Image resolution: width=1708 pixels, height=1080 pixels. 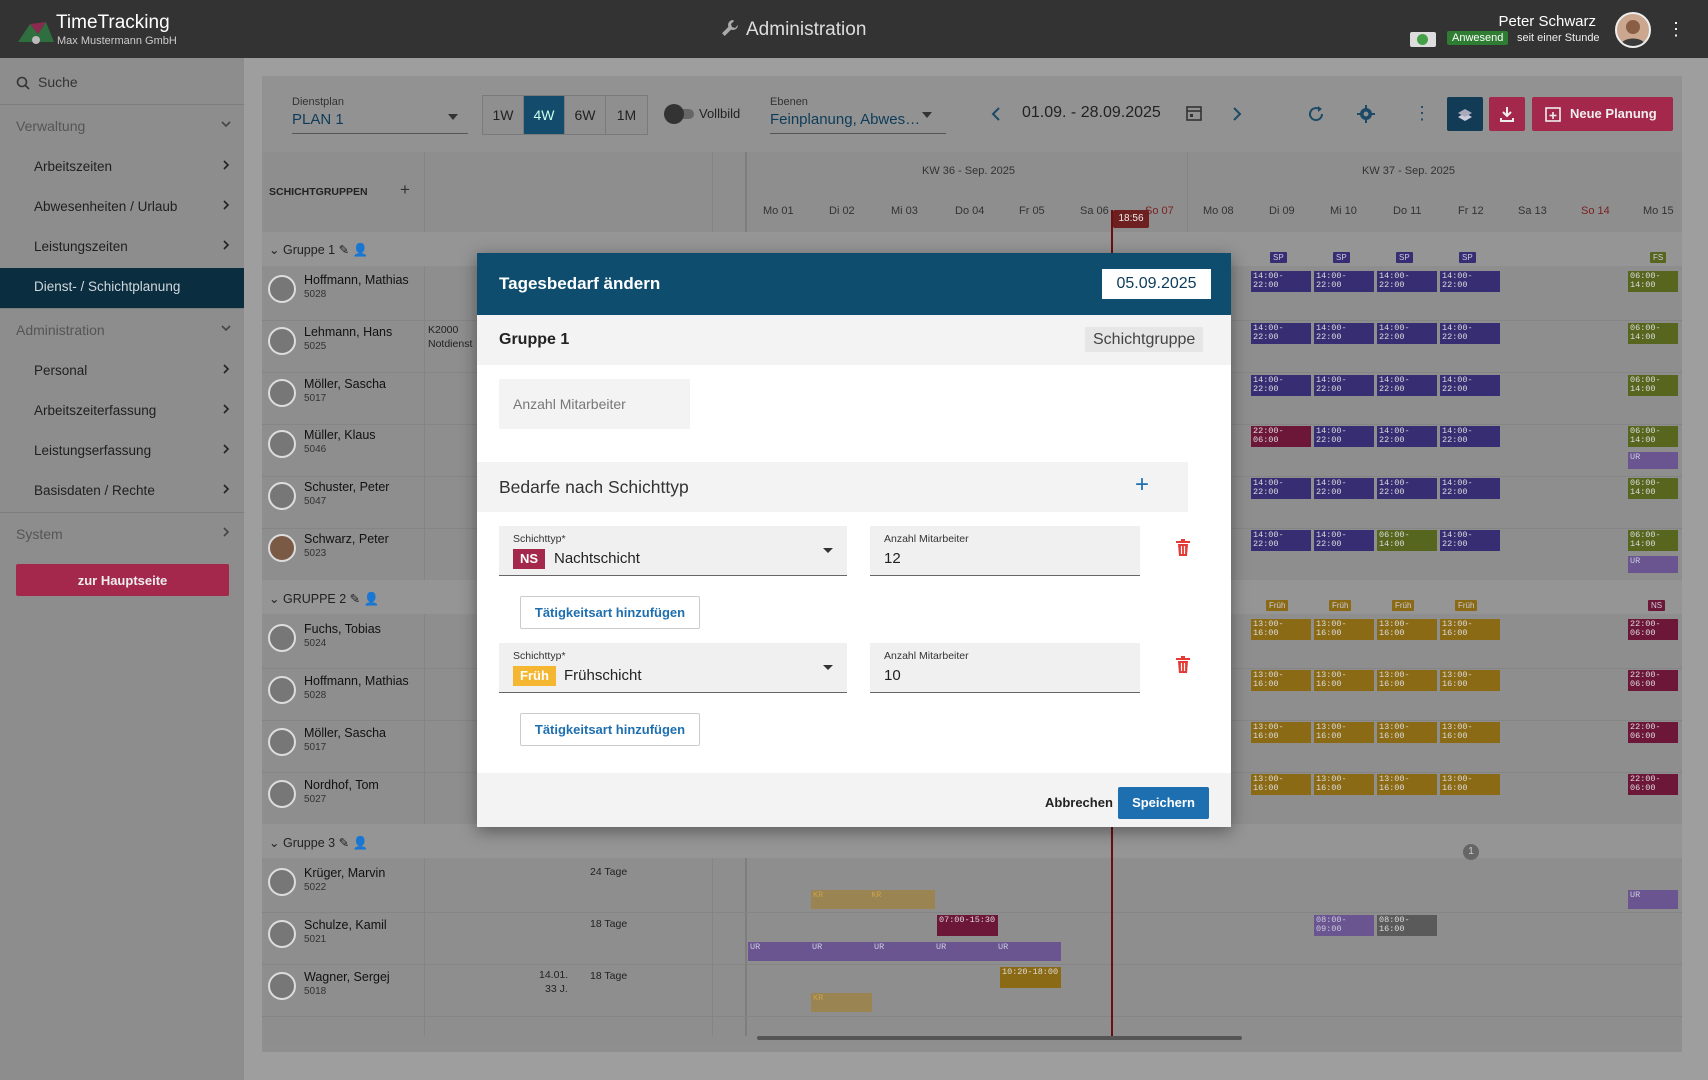 What do you see at coordinates (1237, 114) in the screenshot?
I see `chevron-right-icon` at bounding box center [1237, 114].